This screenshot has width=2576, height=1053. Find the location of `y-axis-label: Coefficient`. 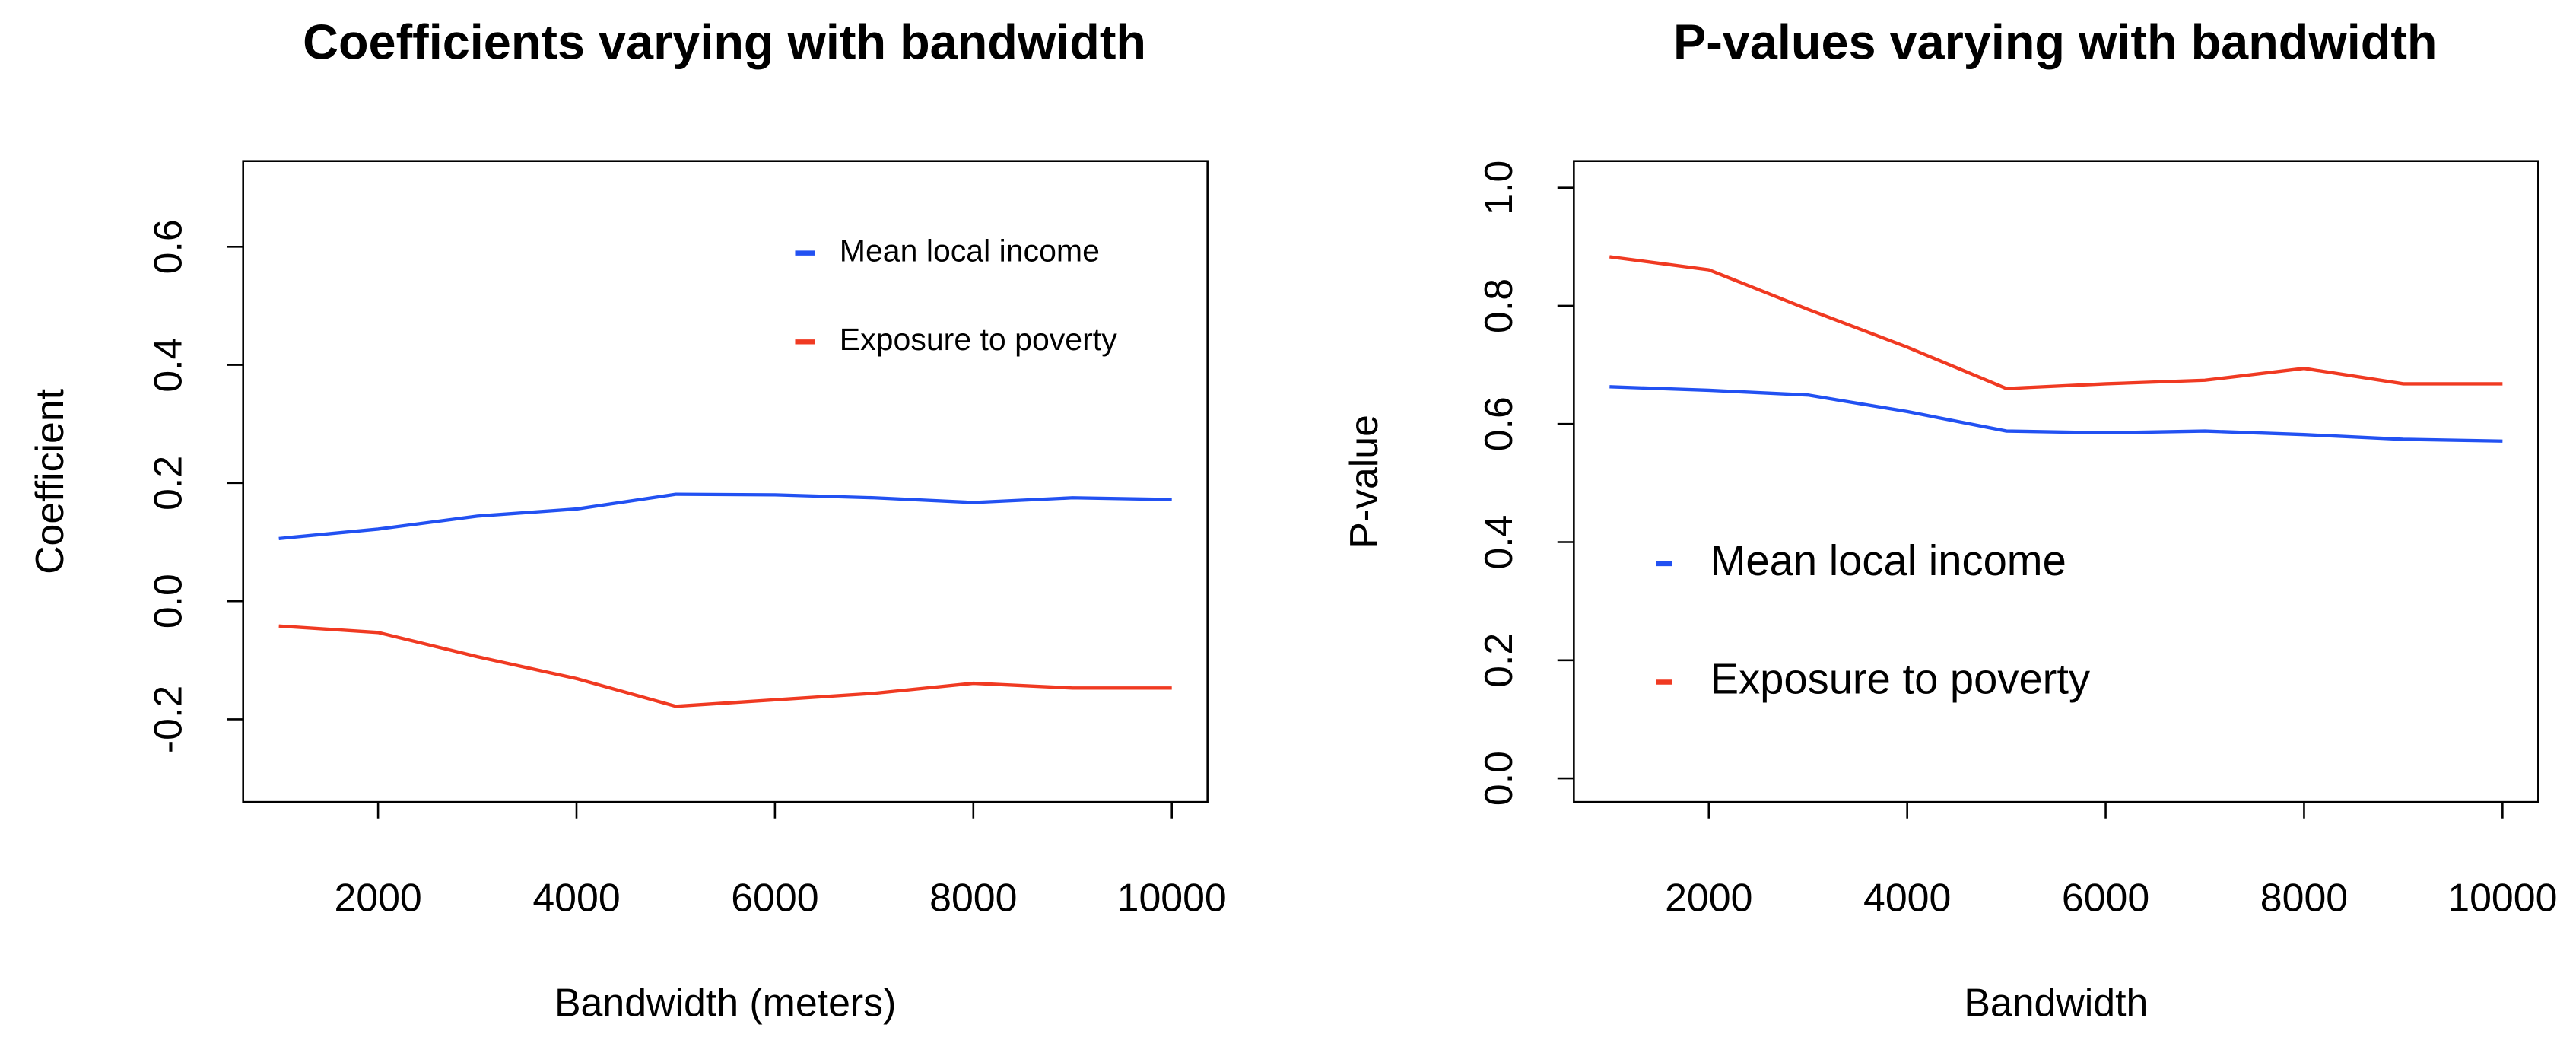

y-axis-label: Coefficient is located at coordinates (49, 481).